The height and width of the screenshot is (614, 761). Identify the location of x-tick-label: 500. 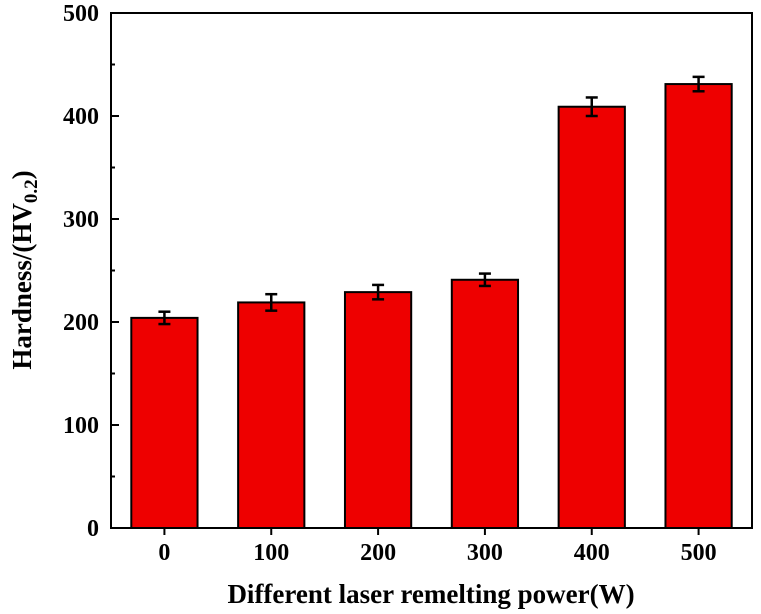
(699, 553).